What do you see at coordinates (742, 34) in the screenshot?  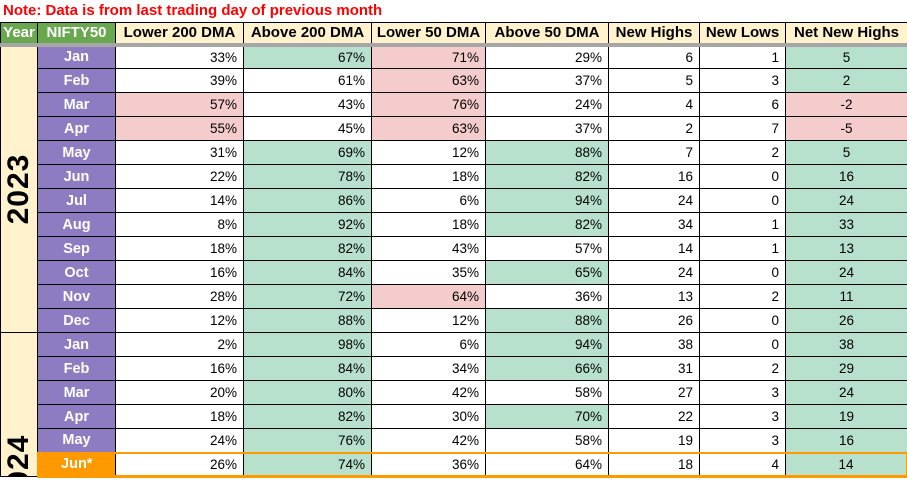 I see `column-header-new-lows: New Lows` at bounding box center [742, 34].